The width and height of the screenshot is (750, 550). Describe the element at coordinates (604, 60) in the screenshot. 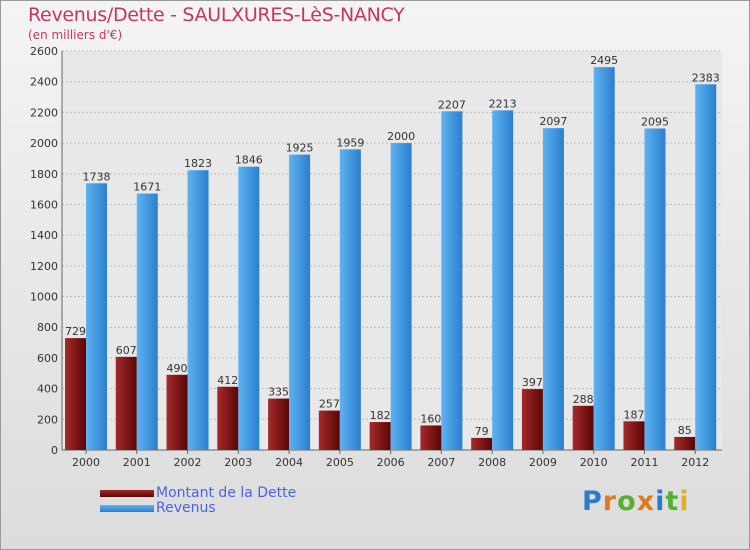

I see `data-label-revenus: 2495` at that location.